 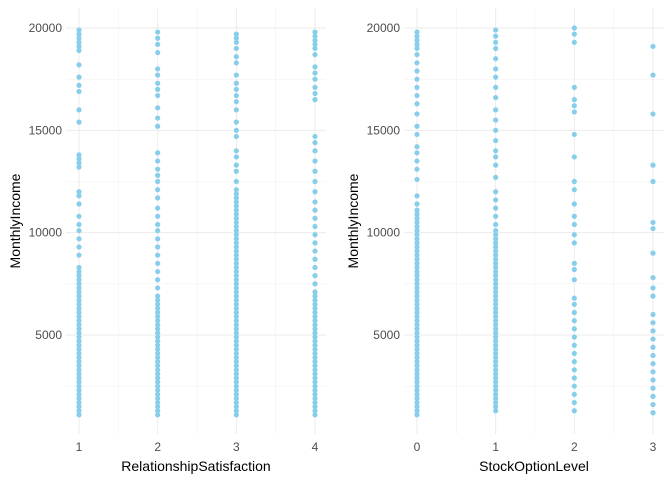 What do you see at coordinates (534, 466) in the screenshot?
I see `x-axis-title: StockOptionLevel` at bounding box center [534, 466].